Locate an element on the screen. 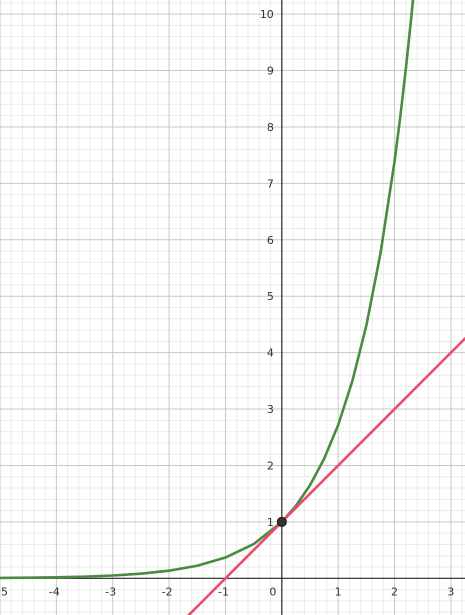 The height and width of the screenshot is (615, 465). x-tick-label: 0 is located at coordinates (272, 591).